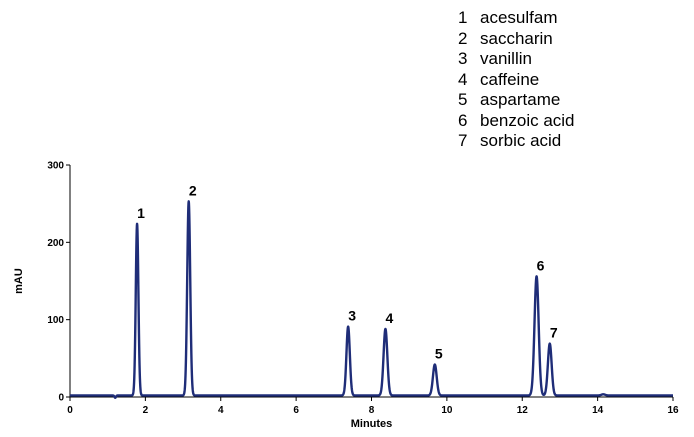 Image resolution: width=694 pixels, height=437 pixels. I want to click on x-tick-label: 2, so click(146, 410).